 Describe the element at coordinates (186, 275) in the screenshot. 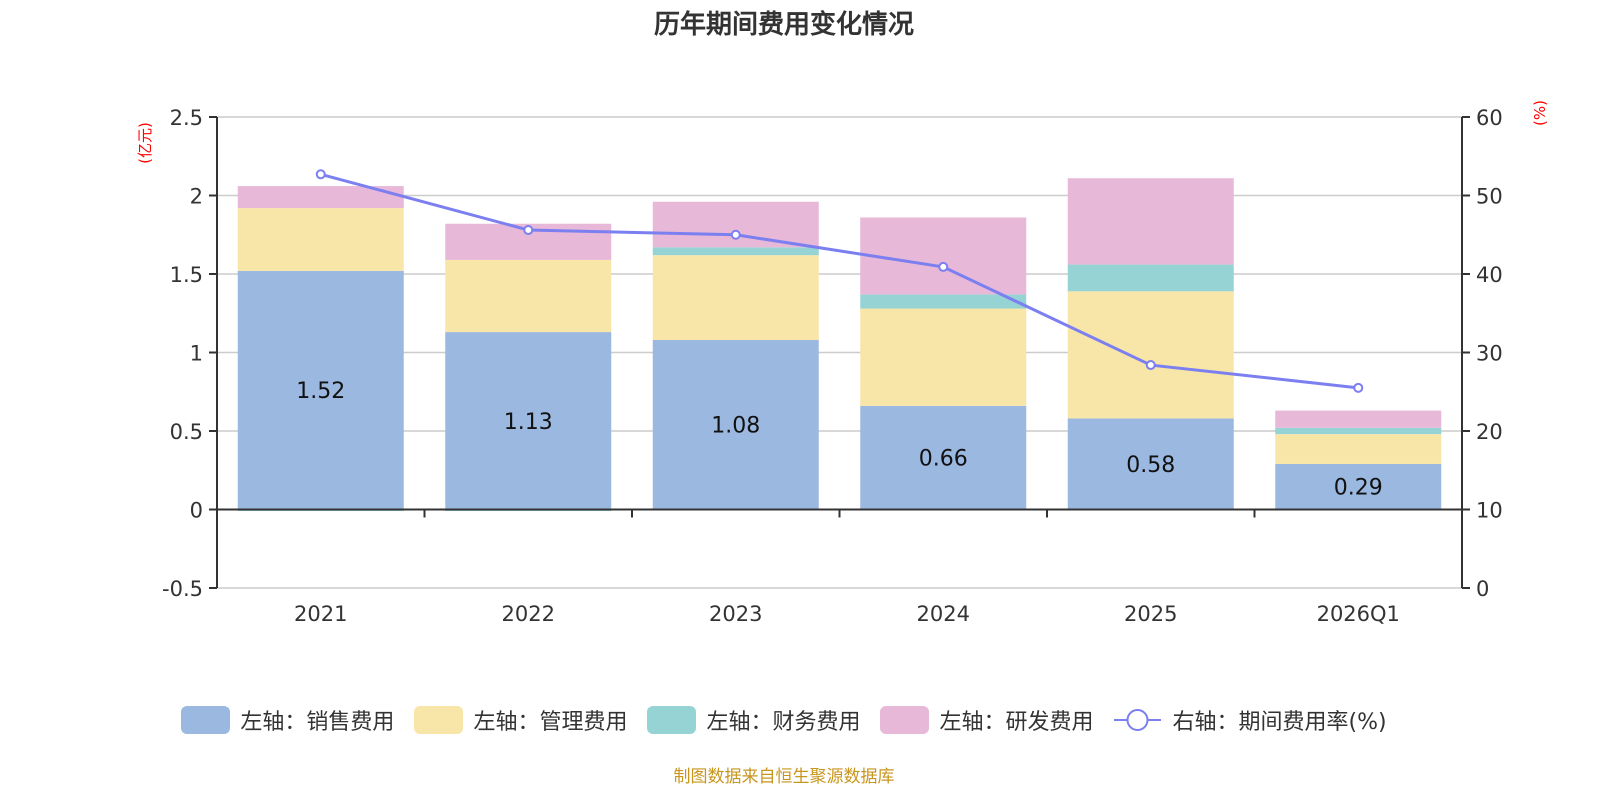

I see `left-axis-tick-label: 1.5` at that location.